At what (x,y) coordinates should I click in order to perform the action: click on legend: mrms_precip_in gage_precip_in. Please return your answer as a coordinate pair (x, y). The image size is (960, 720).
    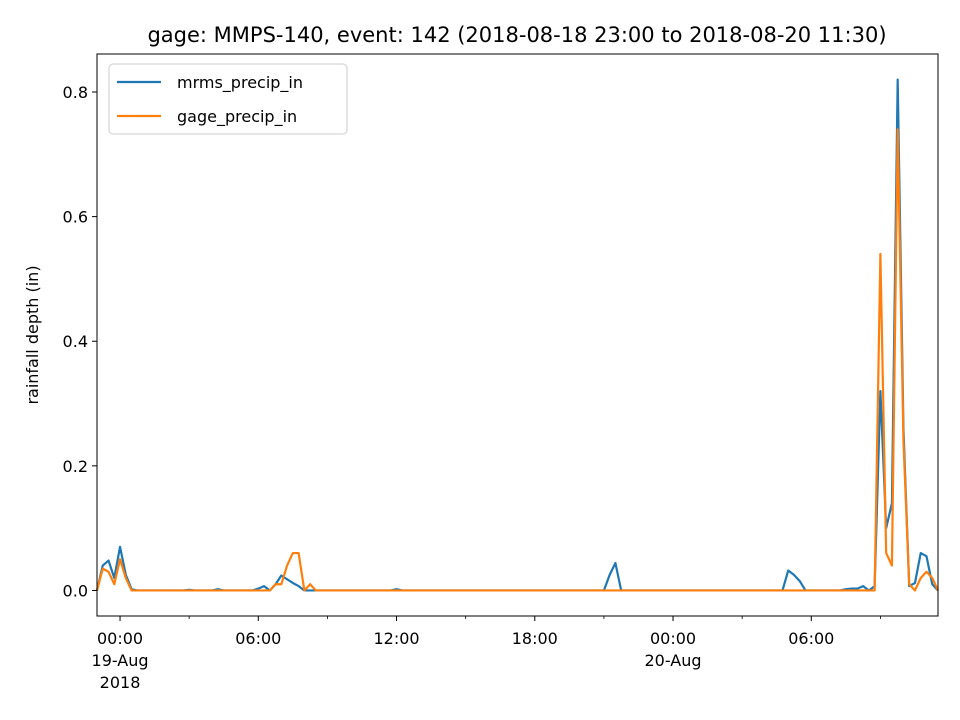
    Looking at the image, I should click on (228, 99).